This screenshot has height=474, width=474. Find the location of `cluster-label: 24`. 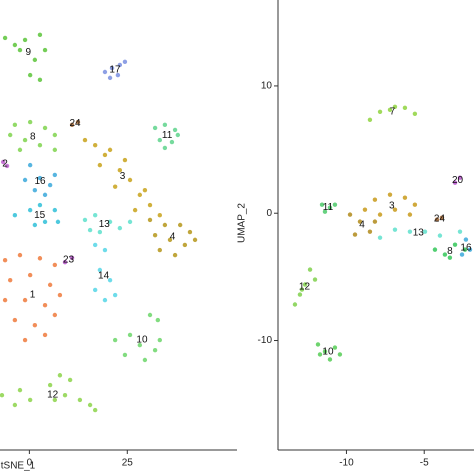

cluster-label: 24 is located at coordinates (75, 123).